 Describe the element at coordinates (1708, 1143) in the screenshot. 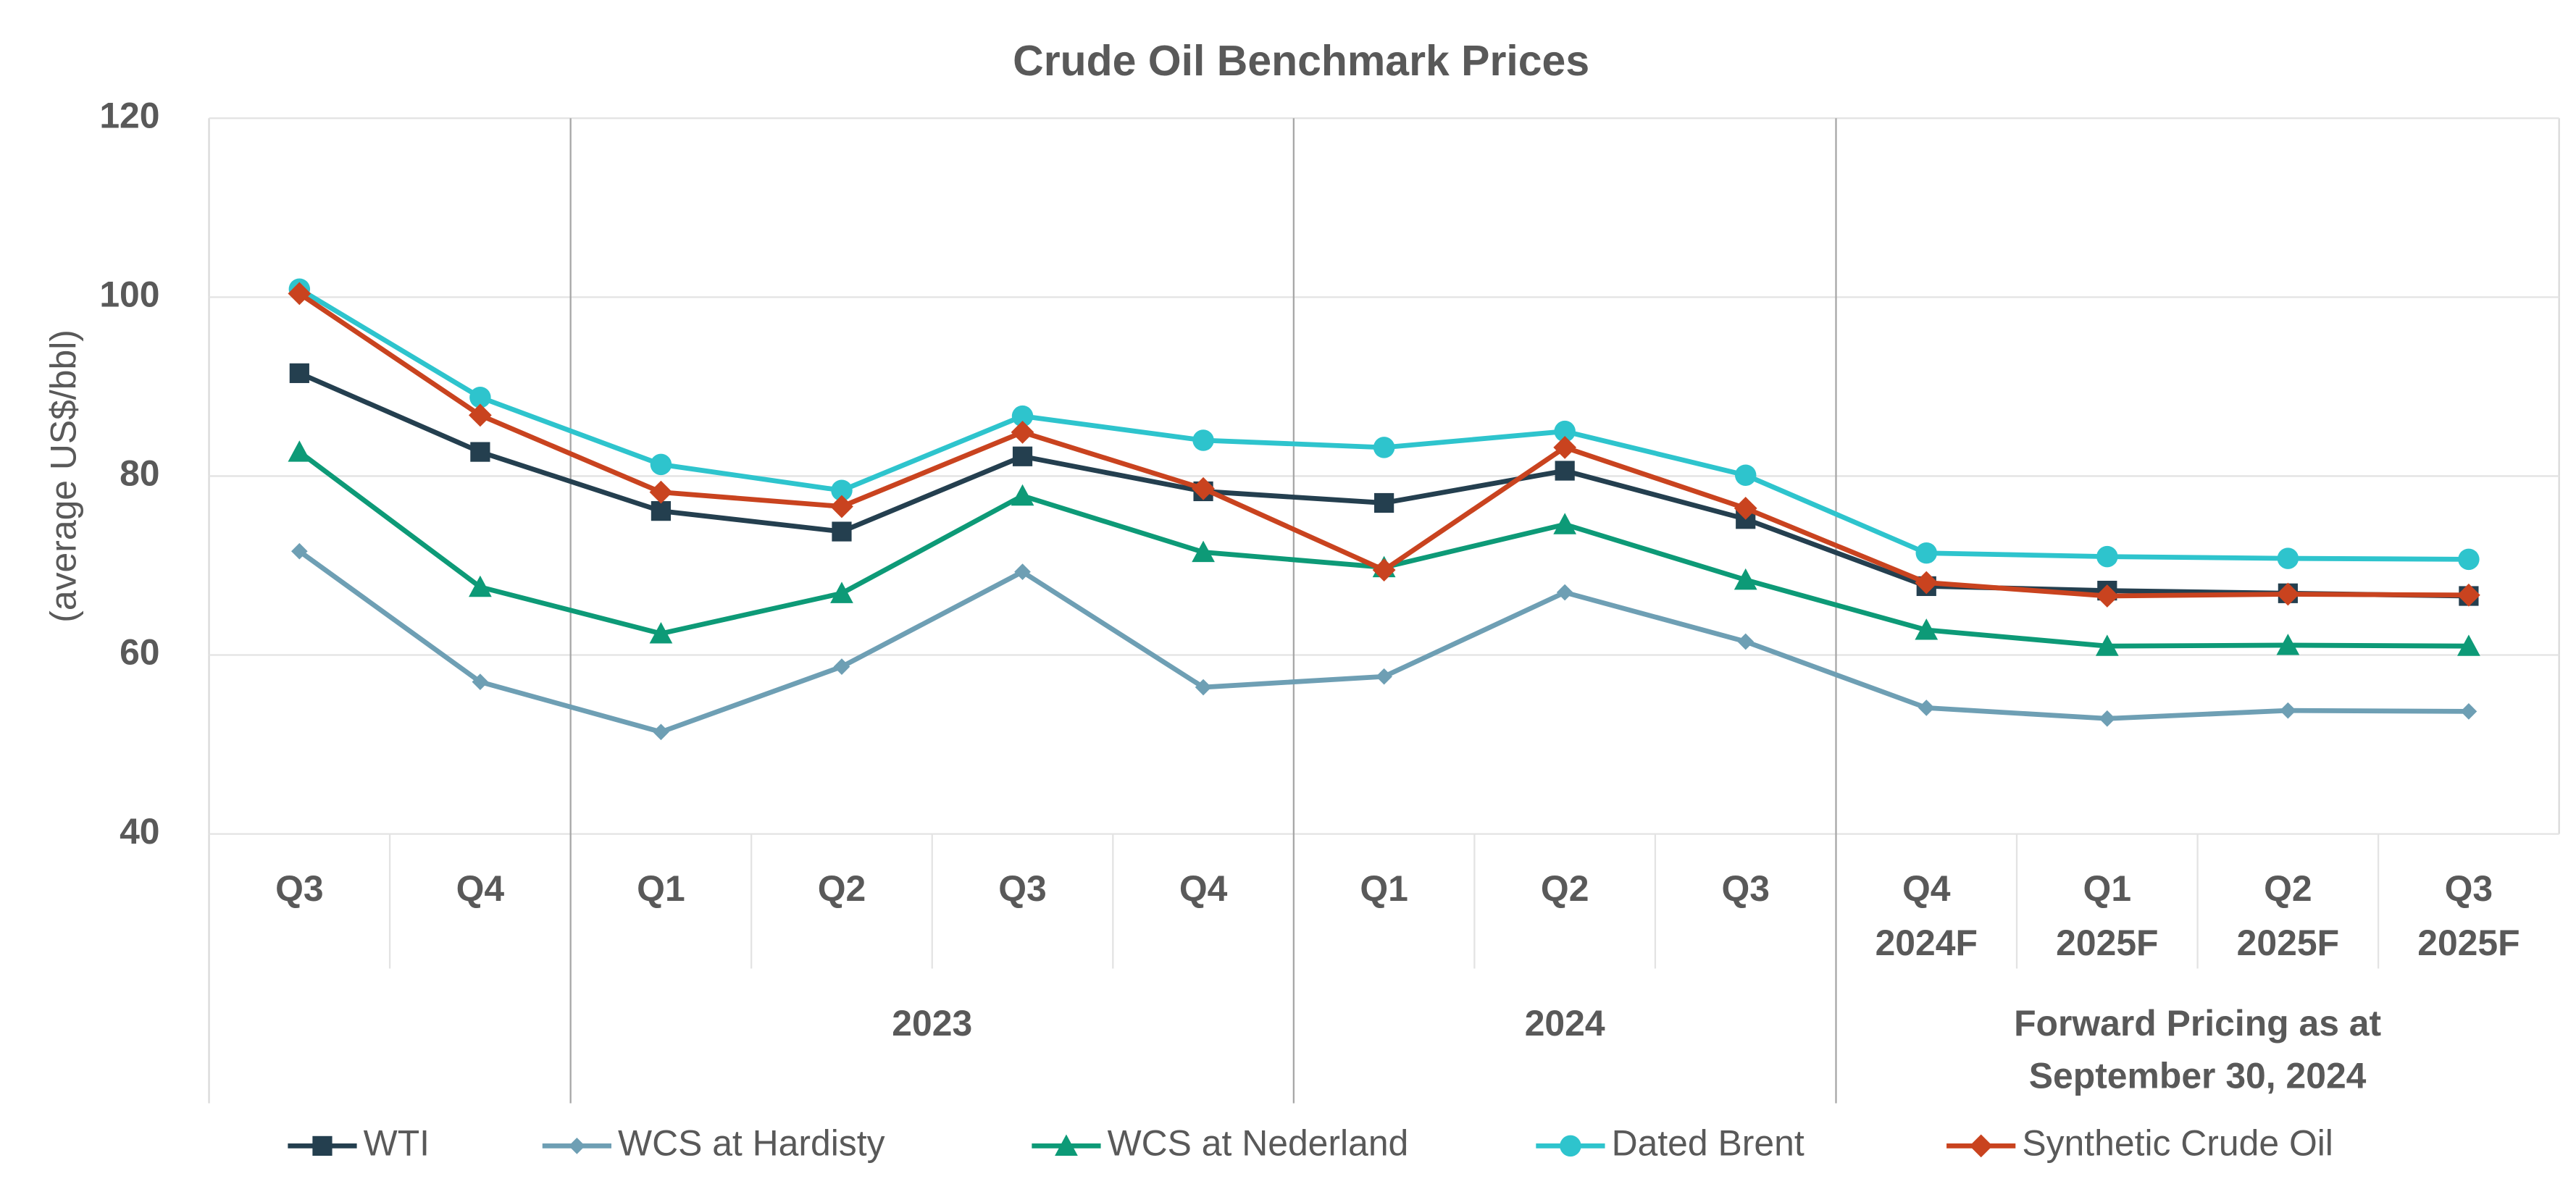

I see `legend-label: Dated Brent` at that location.